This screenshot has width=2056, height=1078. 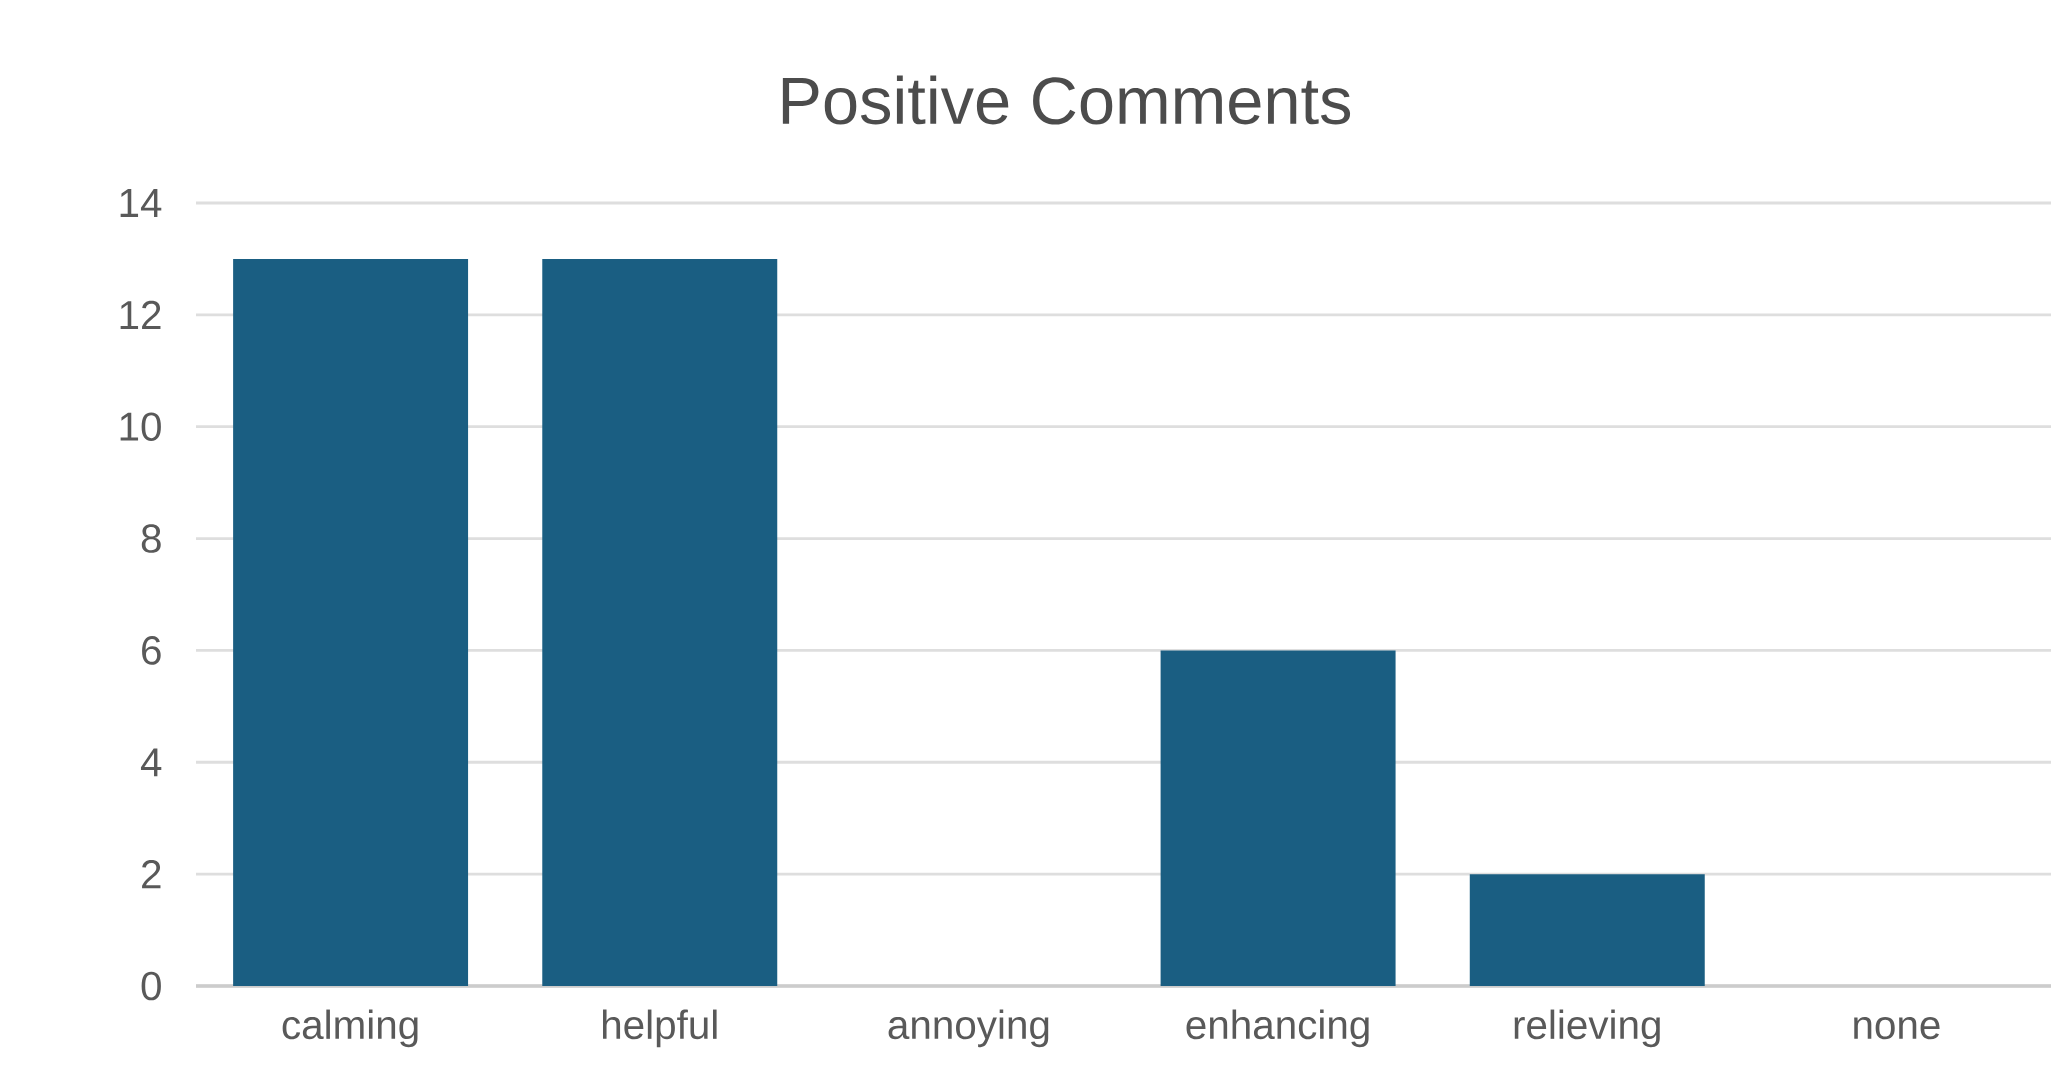 What do you see at coordinates (151, 874) in the screenshot?
I see `y-tick-label: 2` at bounding box center [151, 874].